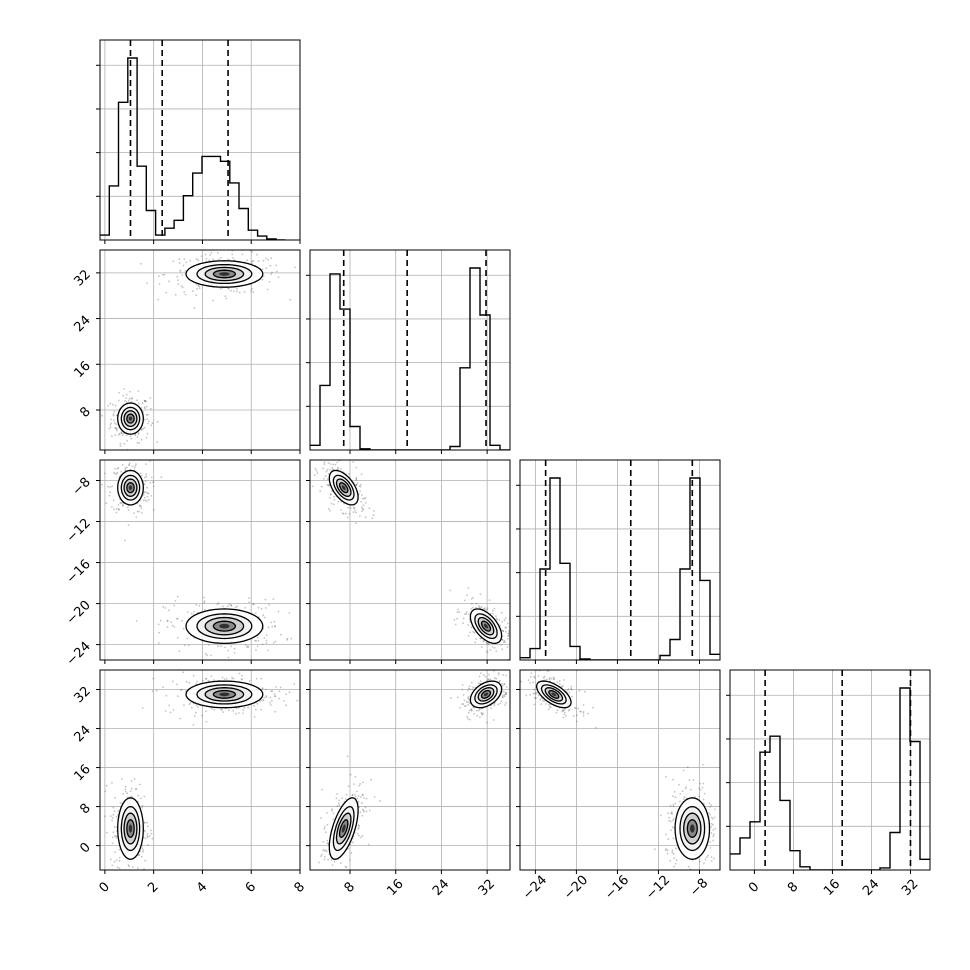 The image size is (970, 970). What do you see at coordinates (79, 572) in the screenshot?
I see `y-tick-label: −16` at bounding box center [79, 572].